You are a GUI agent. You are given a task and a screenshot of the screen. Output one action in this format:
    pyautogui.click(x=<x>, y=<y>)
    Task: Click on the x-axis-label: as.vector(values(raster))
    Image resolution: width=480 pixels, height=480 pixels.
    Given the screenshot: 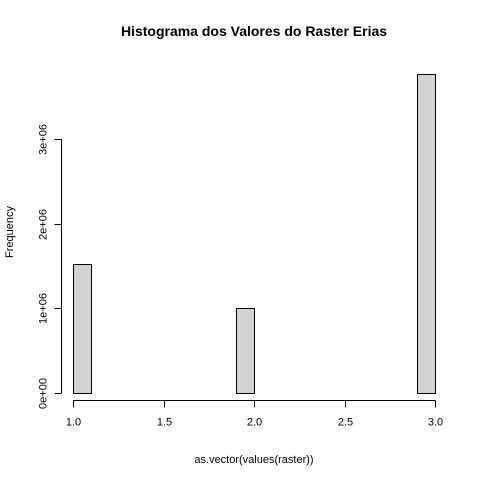 What is the action you would take?
    pyautogui.click(x=253, y=460)
    